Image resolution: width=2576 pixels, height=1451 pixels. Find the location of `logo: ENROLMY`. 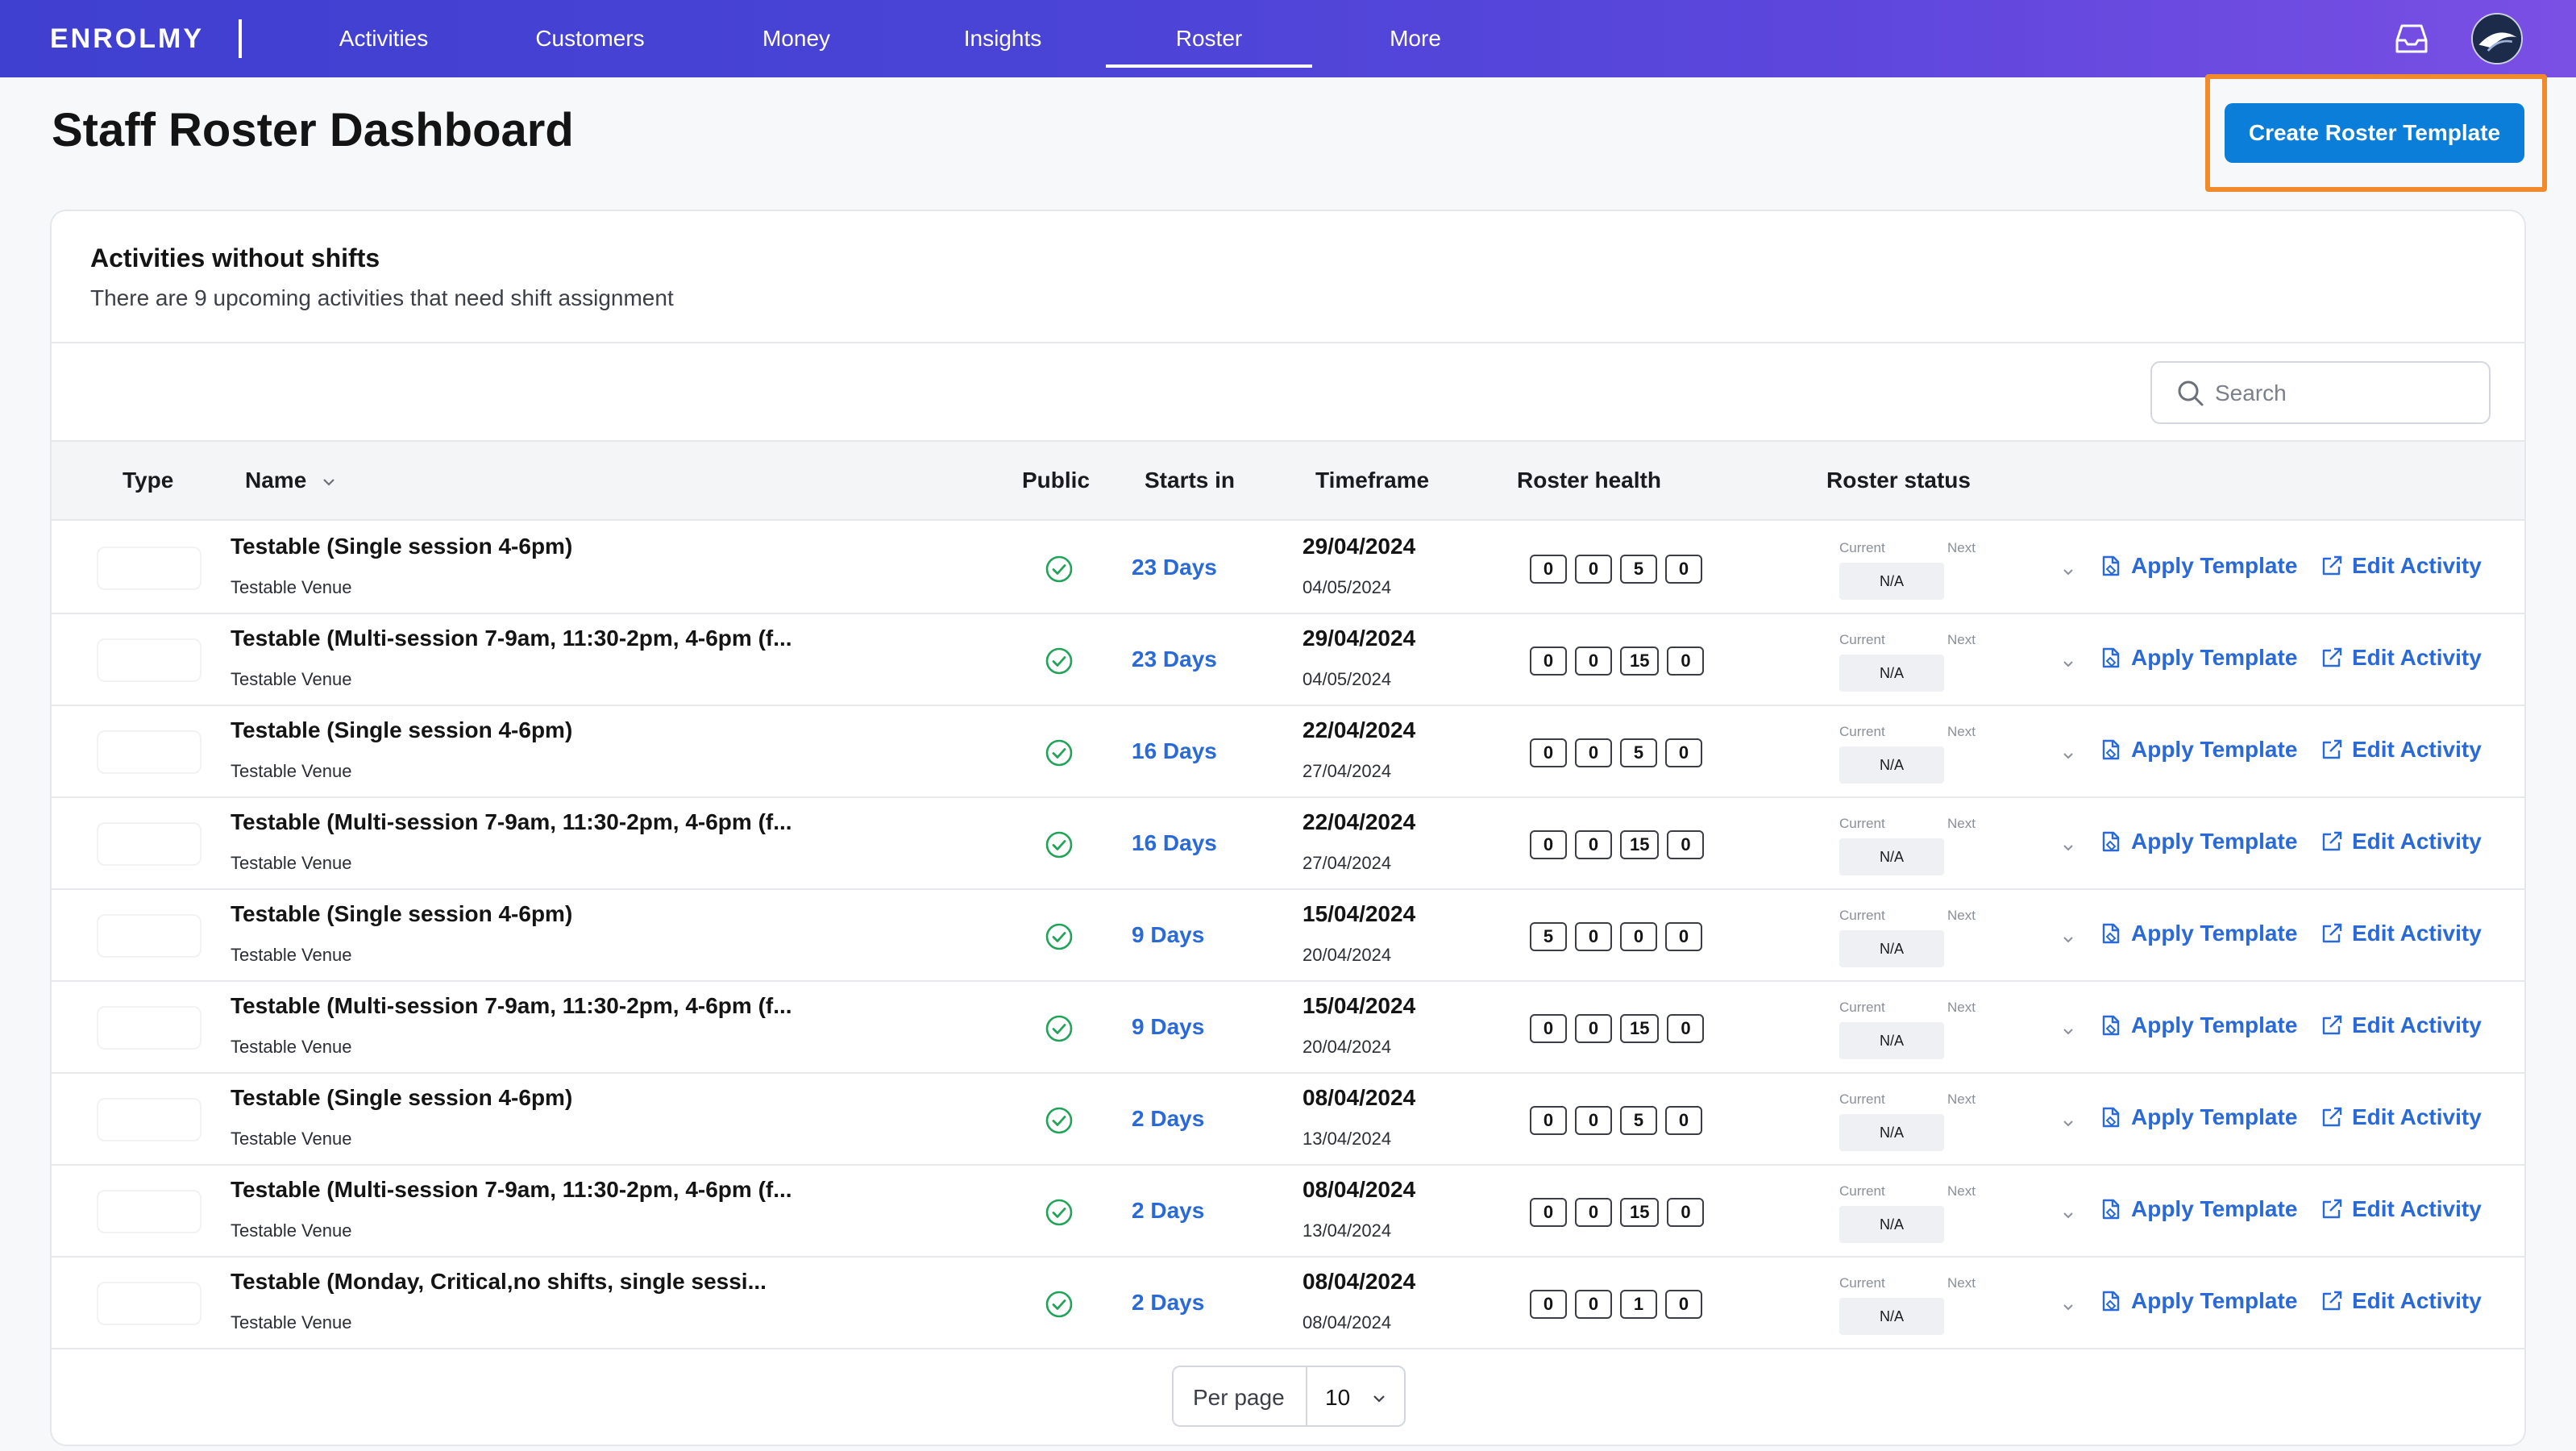

logo: ENROLMY is located at coordinates (127, 38).